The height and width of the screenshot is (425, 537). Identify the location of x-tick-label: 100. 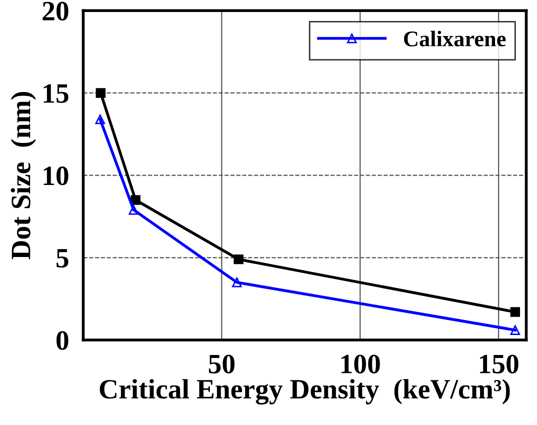
(361, 364).